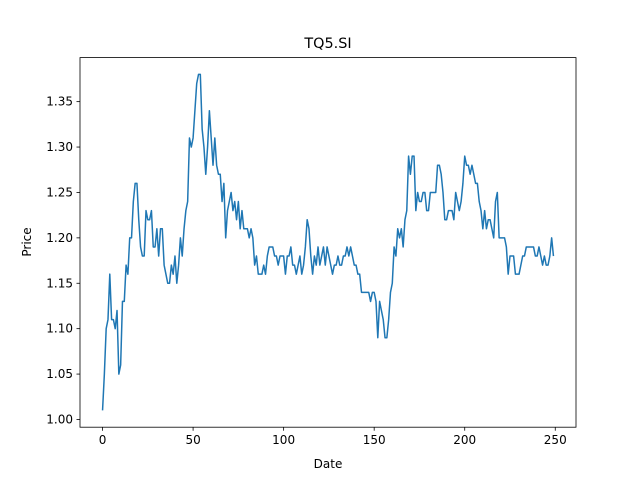 This screenshot has width=640, height=480. What do you see at coordinates (59, 329) in the screenshot?
I see `y-tick-label: 1.10` at bounding box center [59, 329].